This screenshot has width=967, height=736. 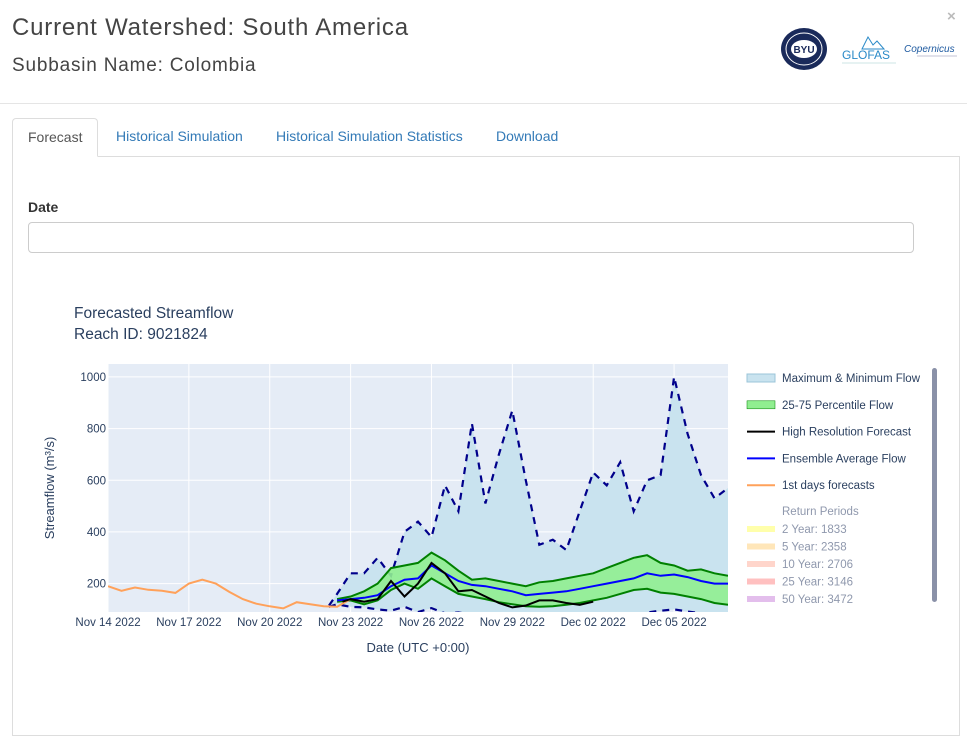 I want to click on return-period-item: 25 Year: 3146, so click(x=800, y=583).